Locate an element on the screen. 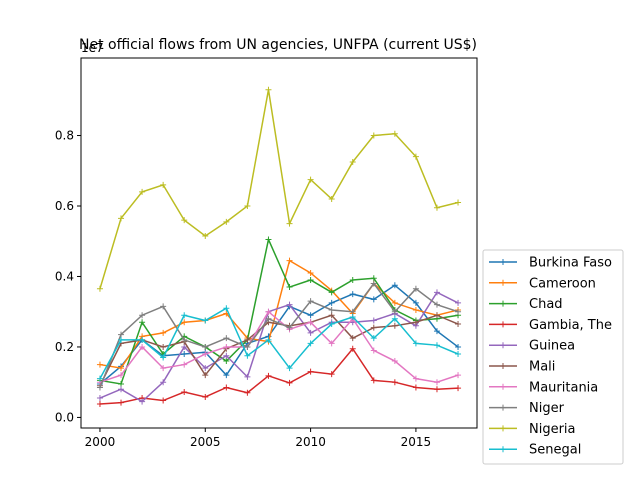 The image size is (640, 480). x-tick-label: 2010 is located at coordinates (310, 442).